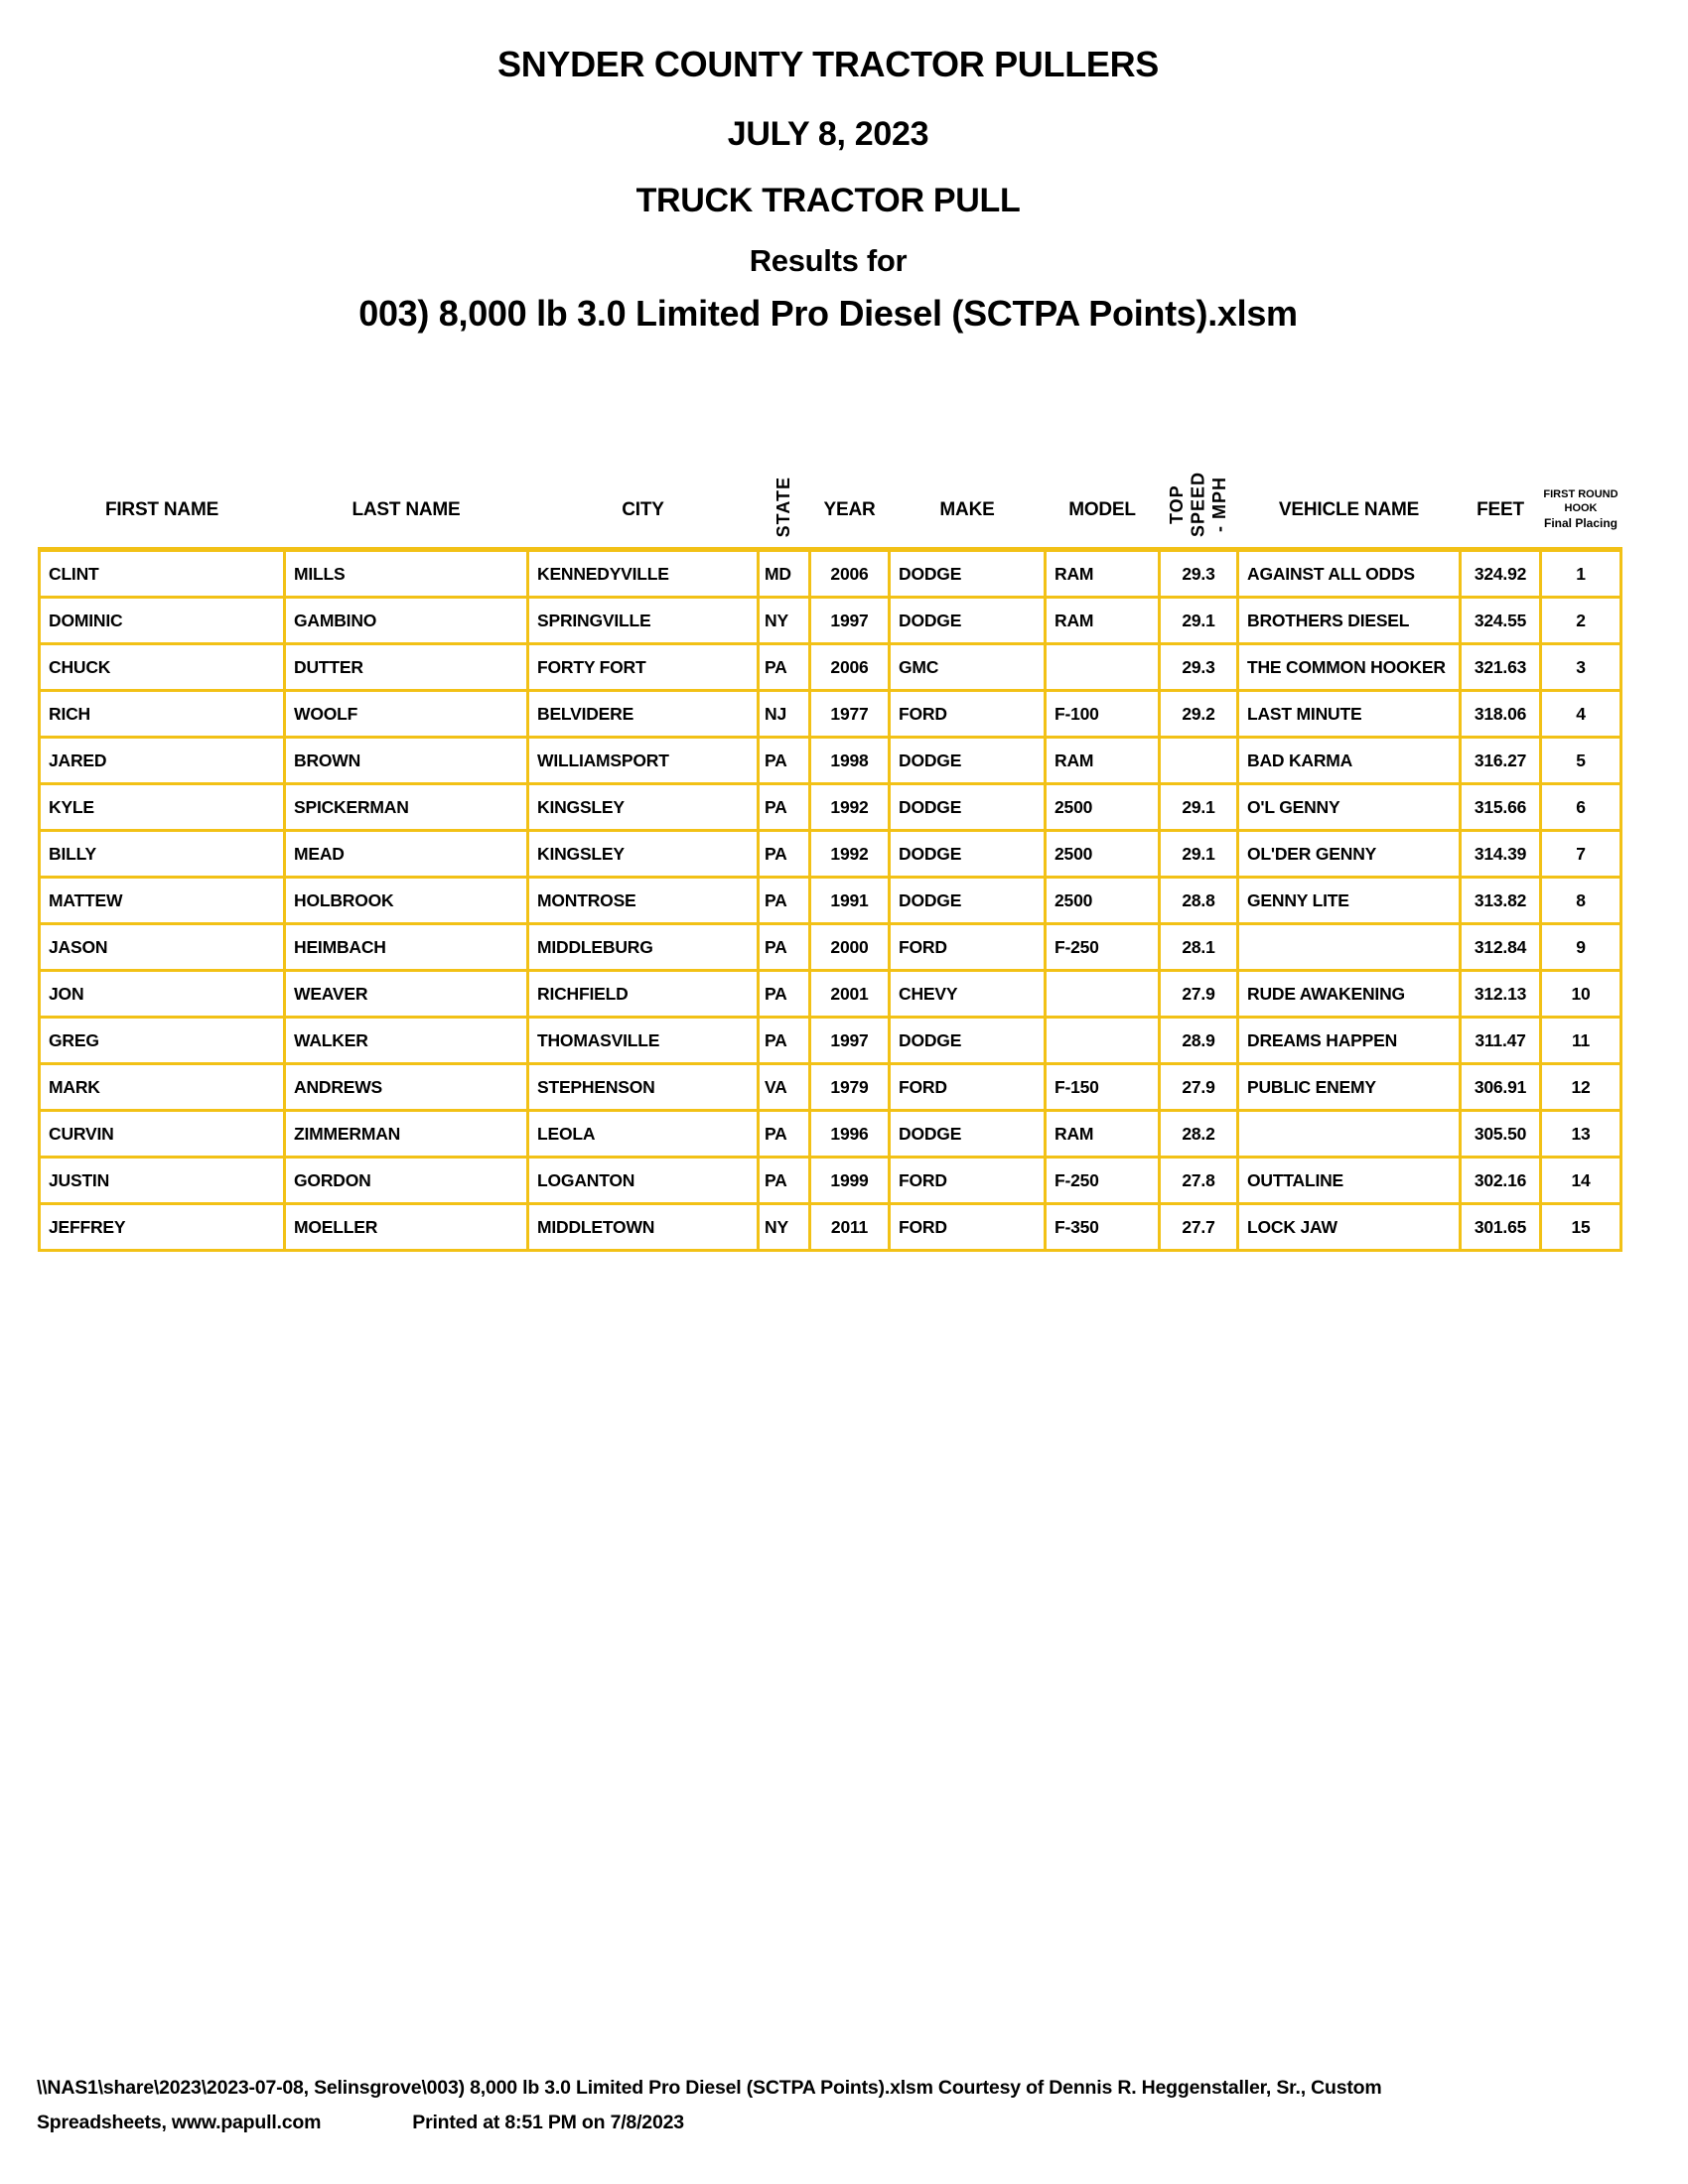 The width and height of the screenshot is (1688, 2184). What do you see at coordinates (1580, 573) in the screenshot?
I see `cell-placing: 1` at bounding box center [1580, 573].